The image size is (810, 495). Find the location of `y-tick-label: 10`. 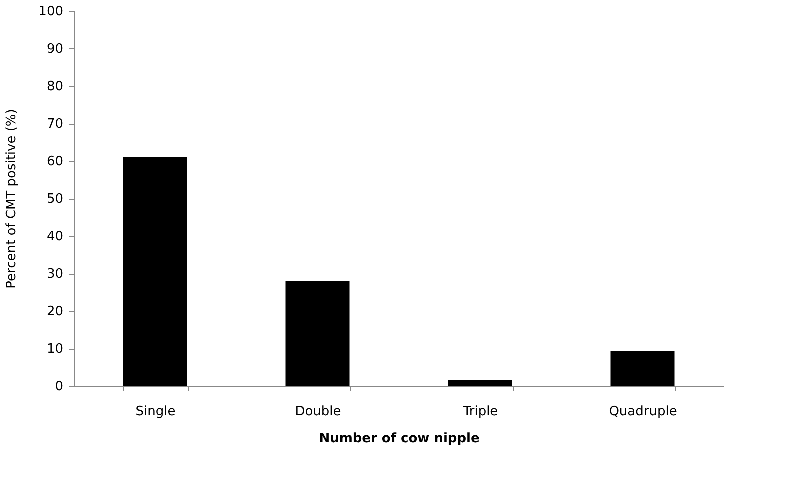

y-tick-label: 10 is located at coordinates (55, 349).